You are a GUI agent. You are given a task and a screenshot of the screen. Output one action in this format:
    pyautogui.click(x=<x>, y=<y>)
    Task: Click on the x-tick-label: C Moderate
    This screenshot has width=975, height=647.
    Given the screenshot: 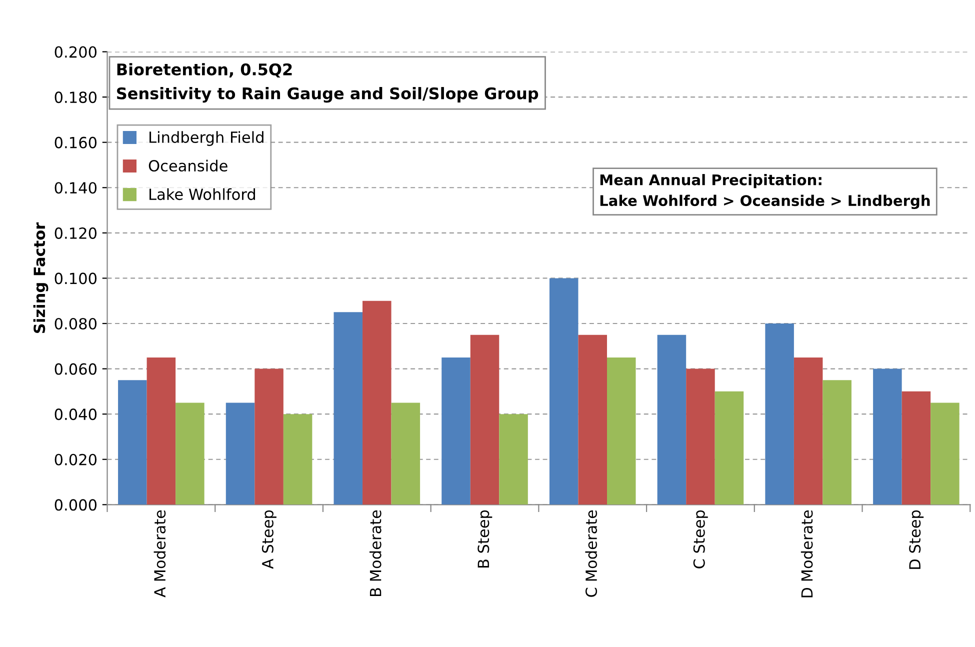 What is the action you would take?
    pyautogui.click(x=591, y=553)
    